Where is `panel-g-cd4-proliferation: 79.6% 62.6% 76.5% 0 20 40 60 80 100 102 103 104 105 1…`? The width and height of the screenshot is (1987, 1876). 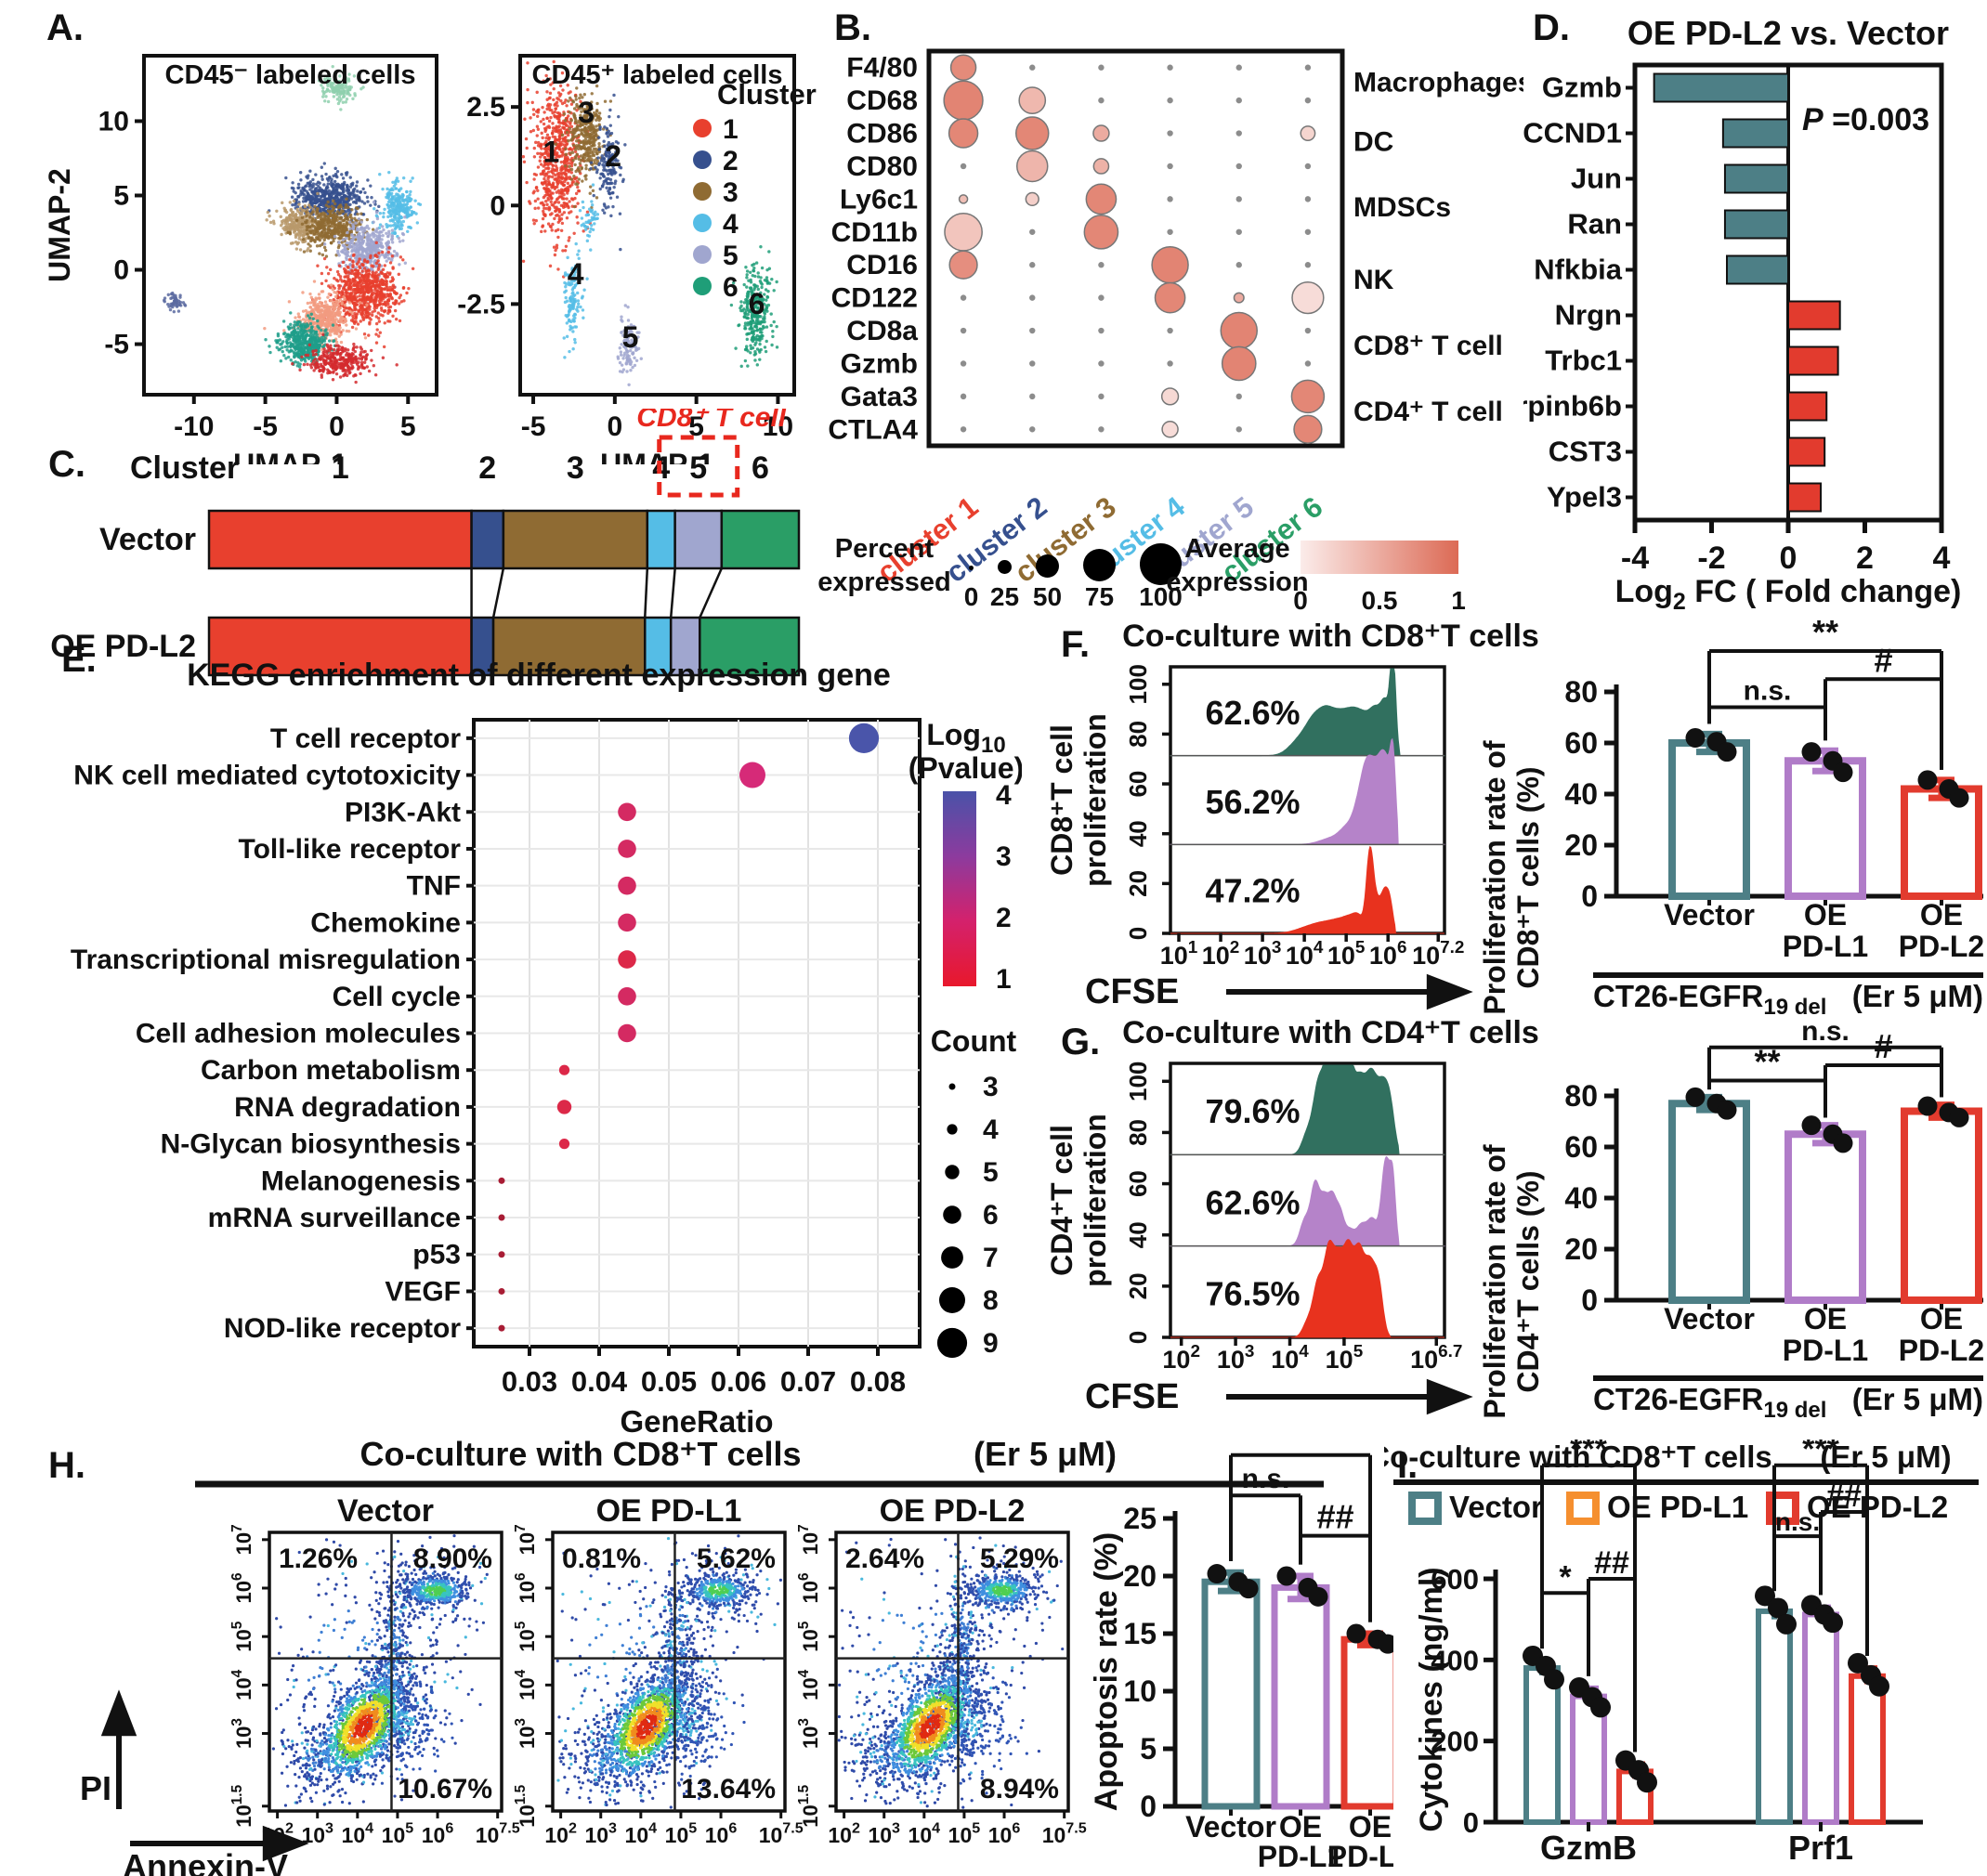 panel-g-cd4-proliferation: 79.6% 62.6% 76.5% 0 20 40 60 80 100 102 103 104 105 1… is located at coordinates (1504, 1228).